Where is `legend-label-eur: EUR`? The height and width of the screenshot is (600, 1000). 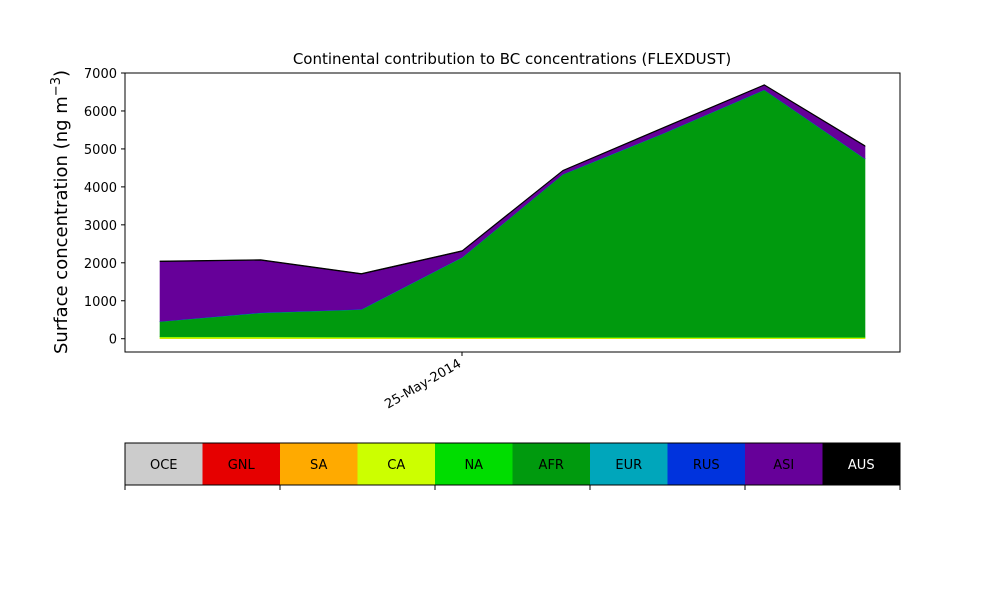 legend-label-eur: EUR is located at coordinates (628, 465).